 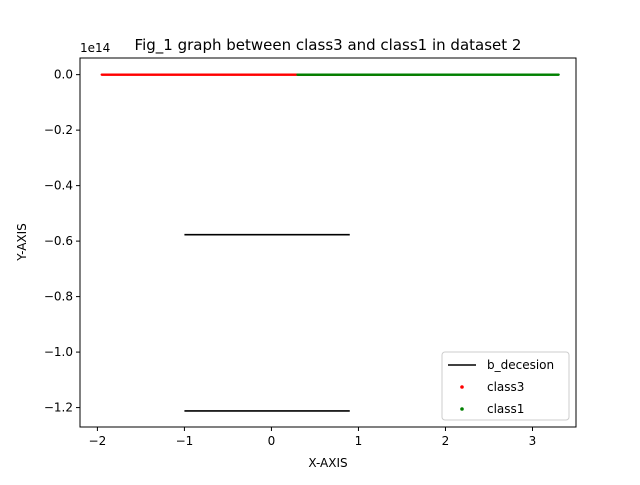 What do you see at coordinates (58, 352) in the screenshot?
I see `y-tick-label: −1.0` at bounding box center [58, 352].